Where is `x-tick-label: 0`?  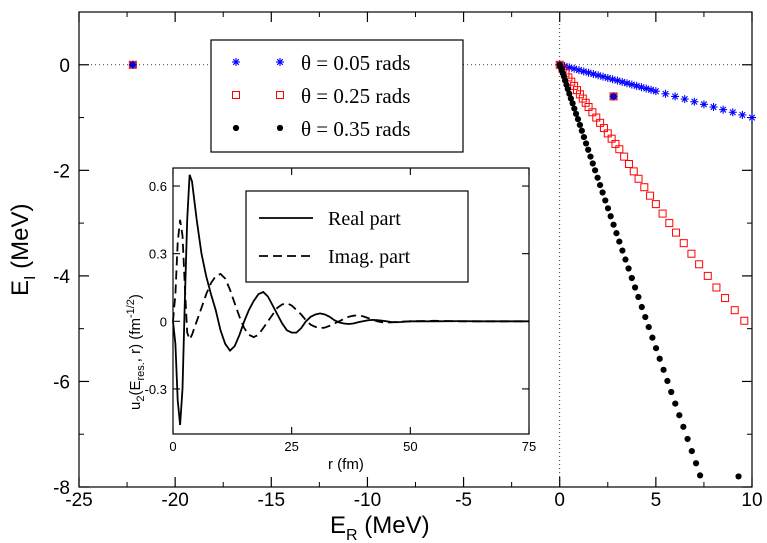
x-tick-label: 0 is located at coordinates (559, 500).